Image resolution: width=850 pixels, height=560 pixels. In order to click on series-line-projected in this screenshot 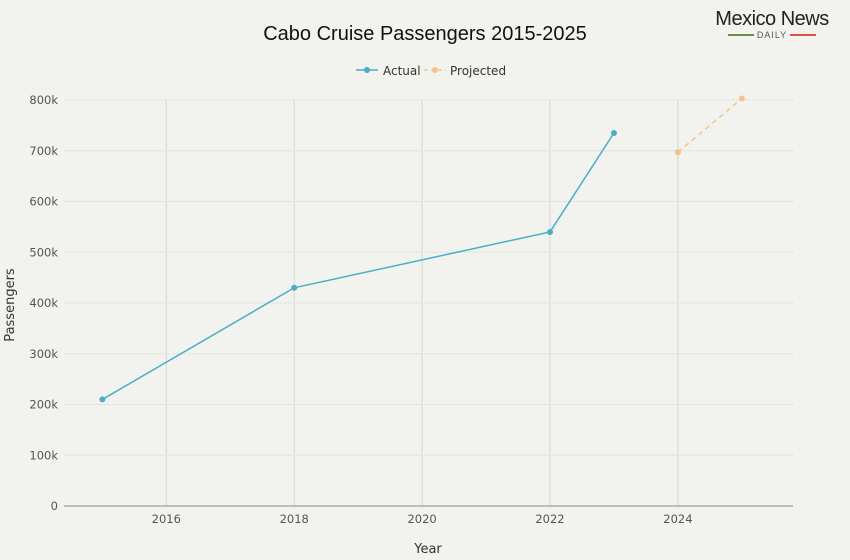, I will do `click(710, 125)`.